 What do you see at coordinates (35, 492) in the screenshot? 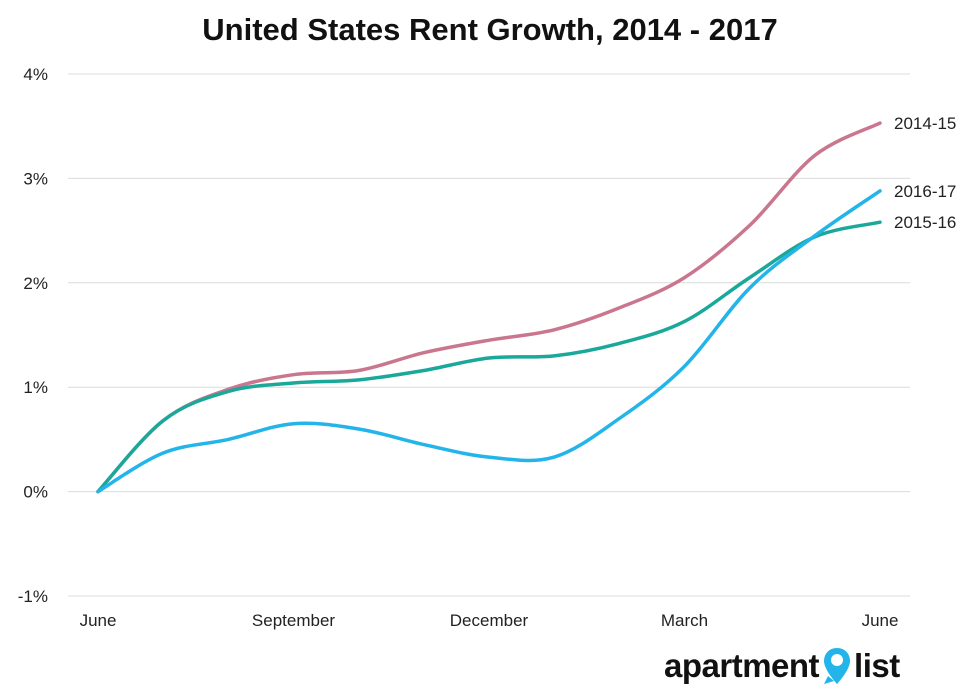
I see `y-tick-label: 0%` at bounding box center [35, 492].